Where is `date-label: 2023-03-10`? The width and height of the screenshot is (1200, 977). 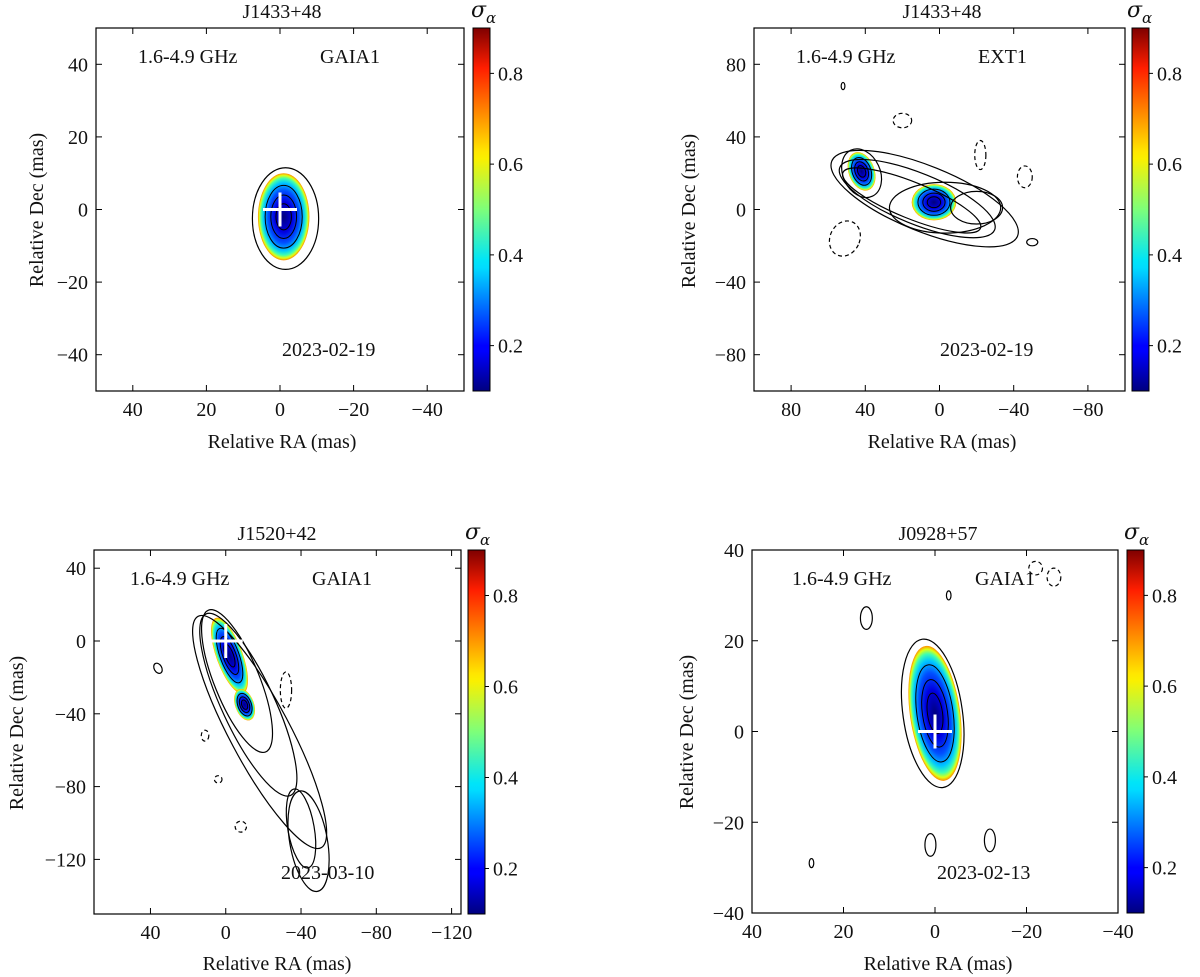 date-label: 2023-03-10 is located at coordinates (327, 873).